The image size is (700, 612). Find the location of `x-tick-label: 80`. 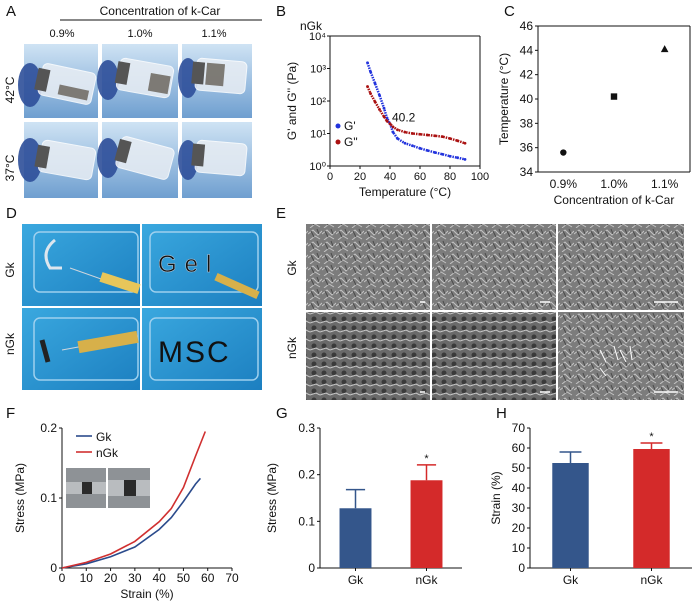

x-tick-label: 80 is located at coordinates (450, 177).